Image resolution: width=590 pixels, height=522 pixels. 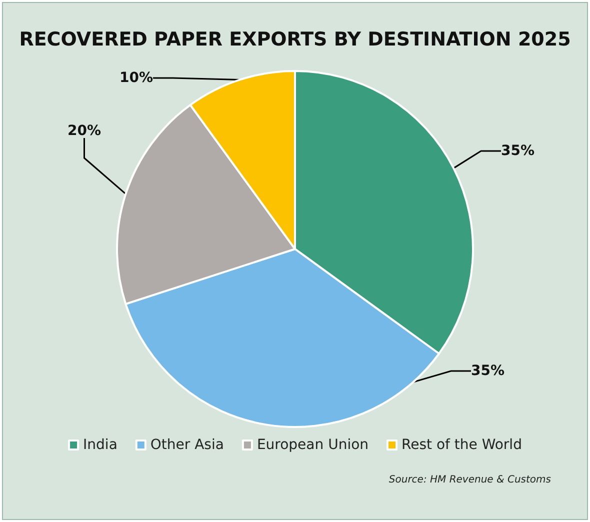 What do you see at coordinates (136, 78) in the screenshot?
I see `data-label: 10%` at bounding box center [136, 78].